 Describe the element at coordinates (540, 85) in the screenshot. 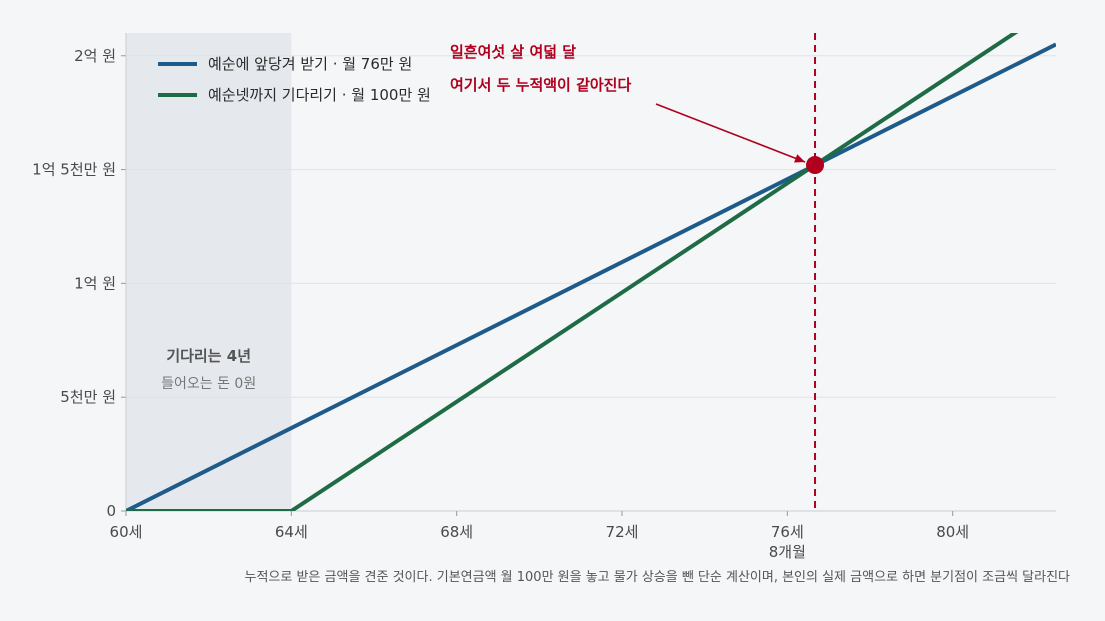

I see `annotation-line-2: 여기서 두 누적액이 같아진다` at that location.